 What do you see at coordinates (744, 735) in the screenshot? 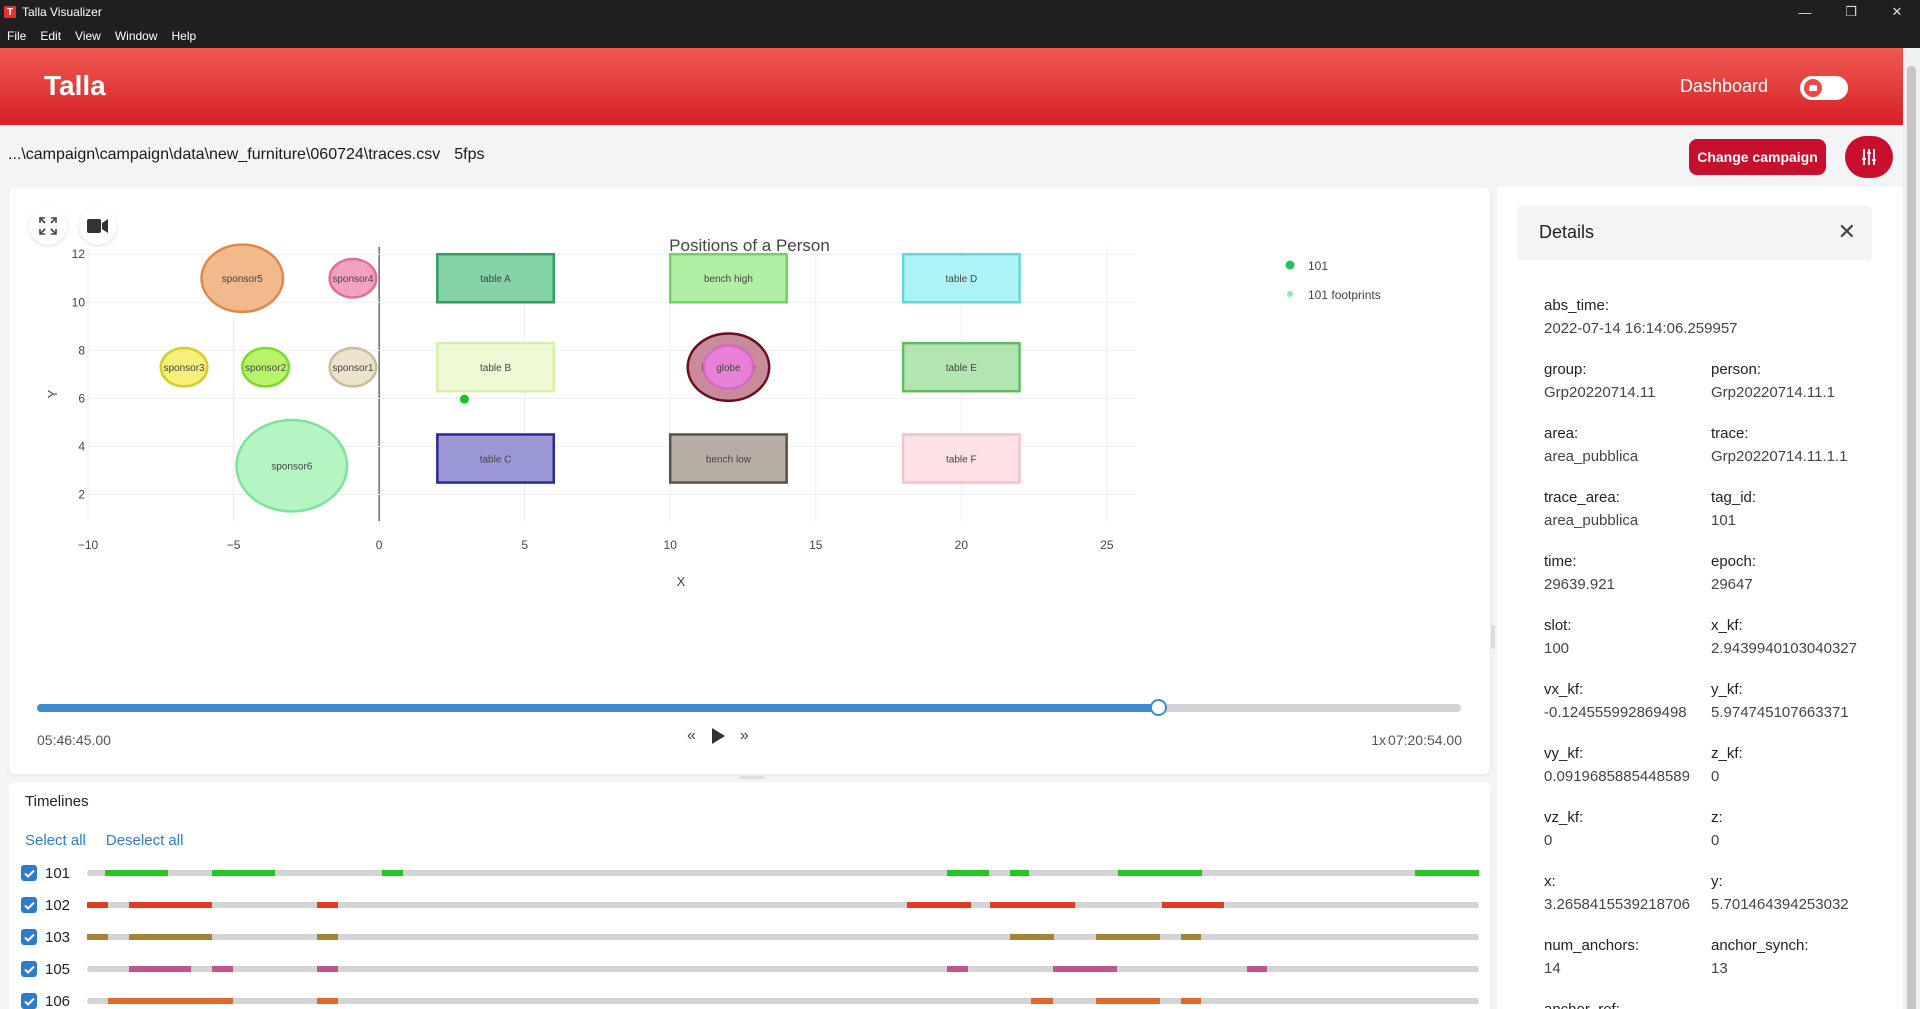
I see `fast-forward-icon: »` at bounding box center [744, 735].